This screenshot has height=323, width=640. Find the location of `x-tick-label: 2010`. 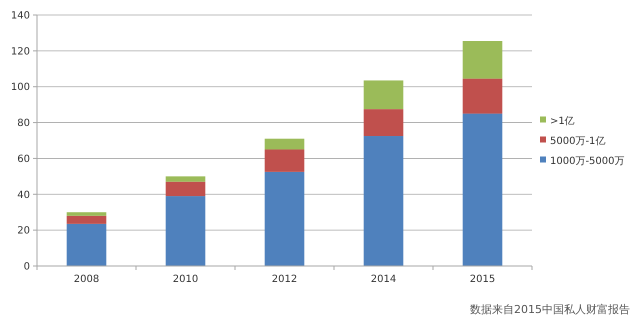

x-tick-label: 2010 is located at coordinates (185, 279).